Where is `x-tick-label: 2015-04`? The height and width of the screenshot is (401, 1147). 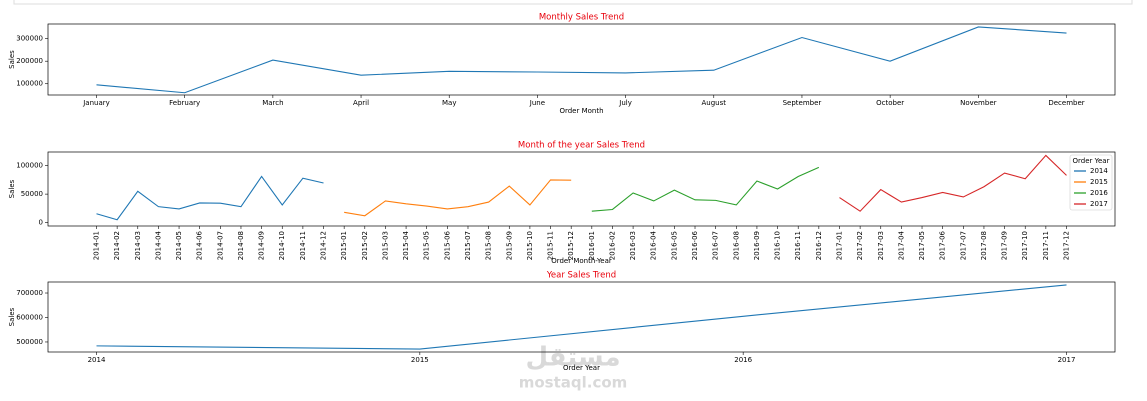 x-tick-label: 2015-04 is located at coordinates (406, 245).